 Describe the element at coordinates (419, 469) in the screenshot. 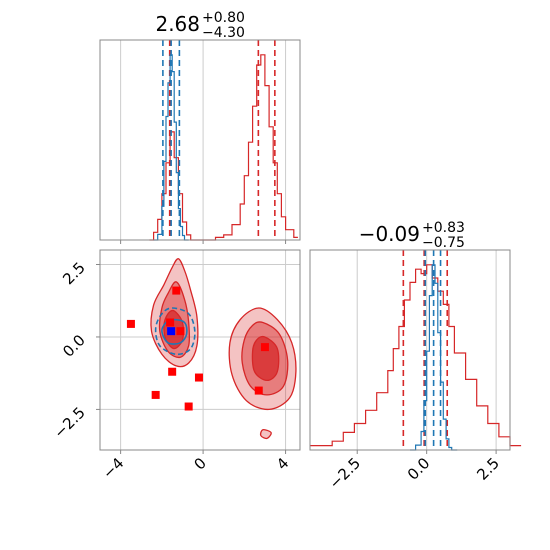

I see `right-x-tick-label-1: 0.0` at that location.